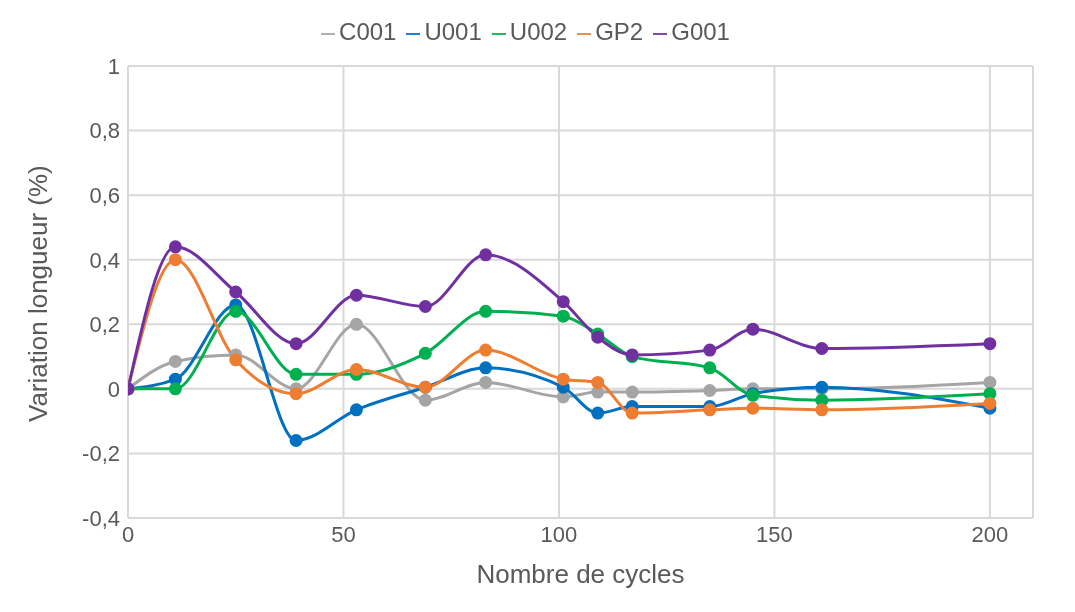  I want to click on x-tick-label: 150, so click(774, 534).